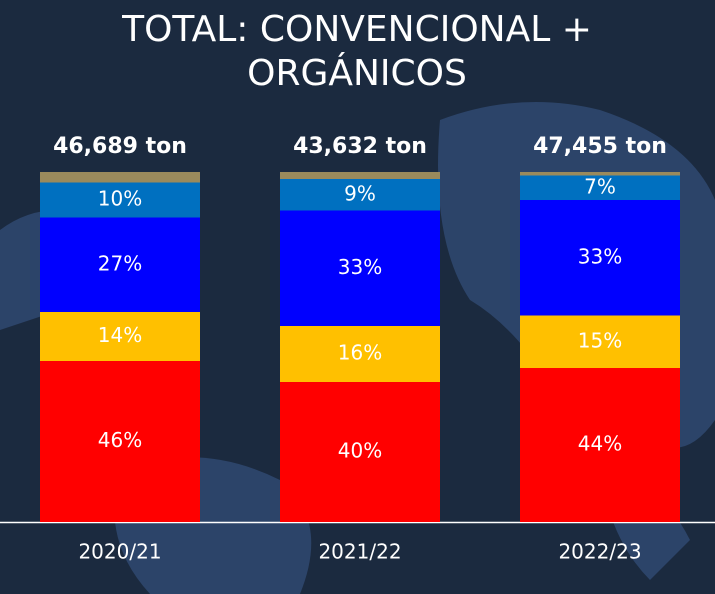 The height and width of the screenshot is (594, 715). Describe the element at coordinates (119, 552) in the screenshot. I see `x-tick-label: 2020/21` at that location.